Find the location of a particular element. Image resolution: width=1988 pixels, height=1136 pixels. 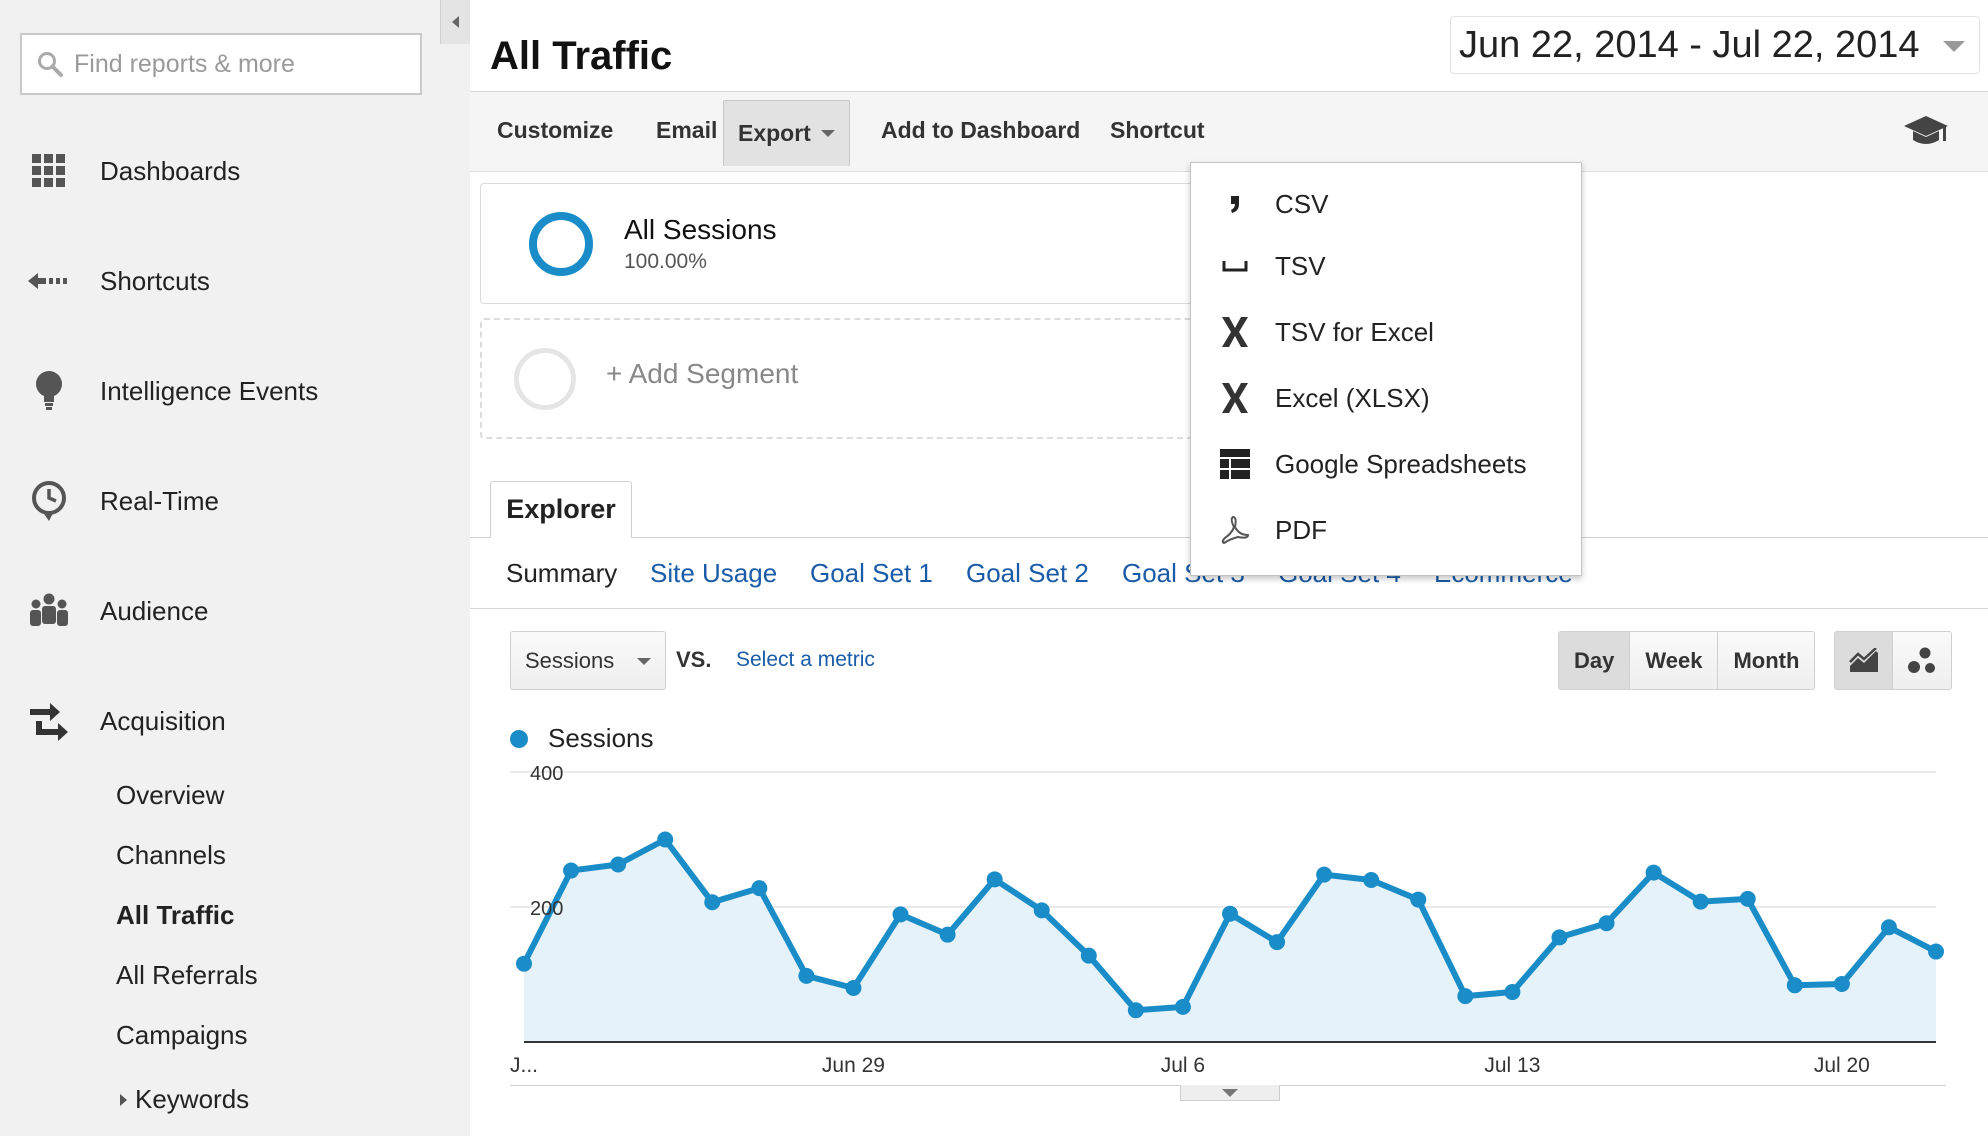

search-box is located at coordinates (221, 64).